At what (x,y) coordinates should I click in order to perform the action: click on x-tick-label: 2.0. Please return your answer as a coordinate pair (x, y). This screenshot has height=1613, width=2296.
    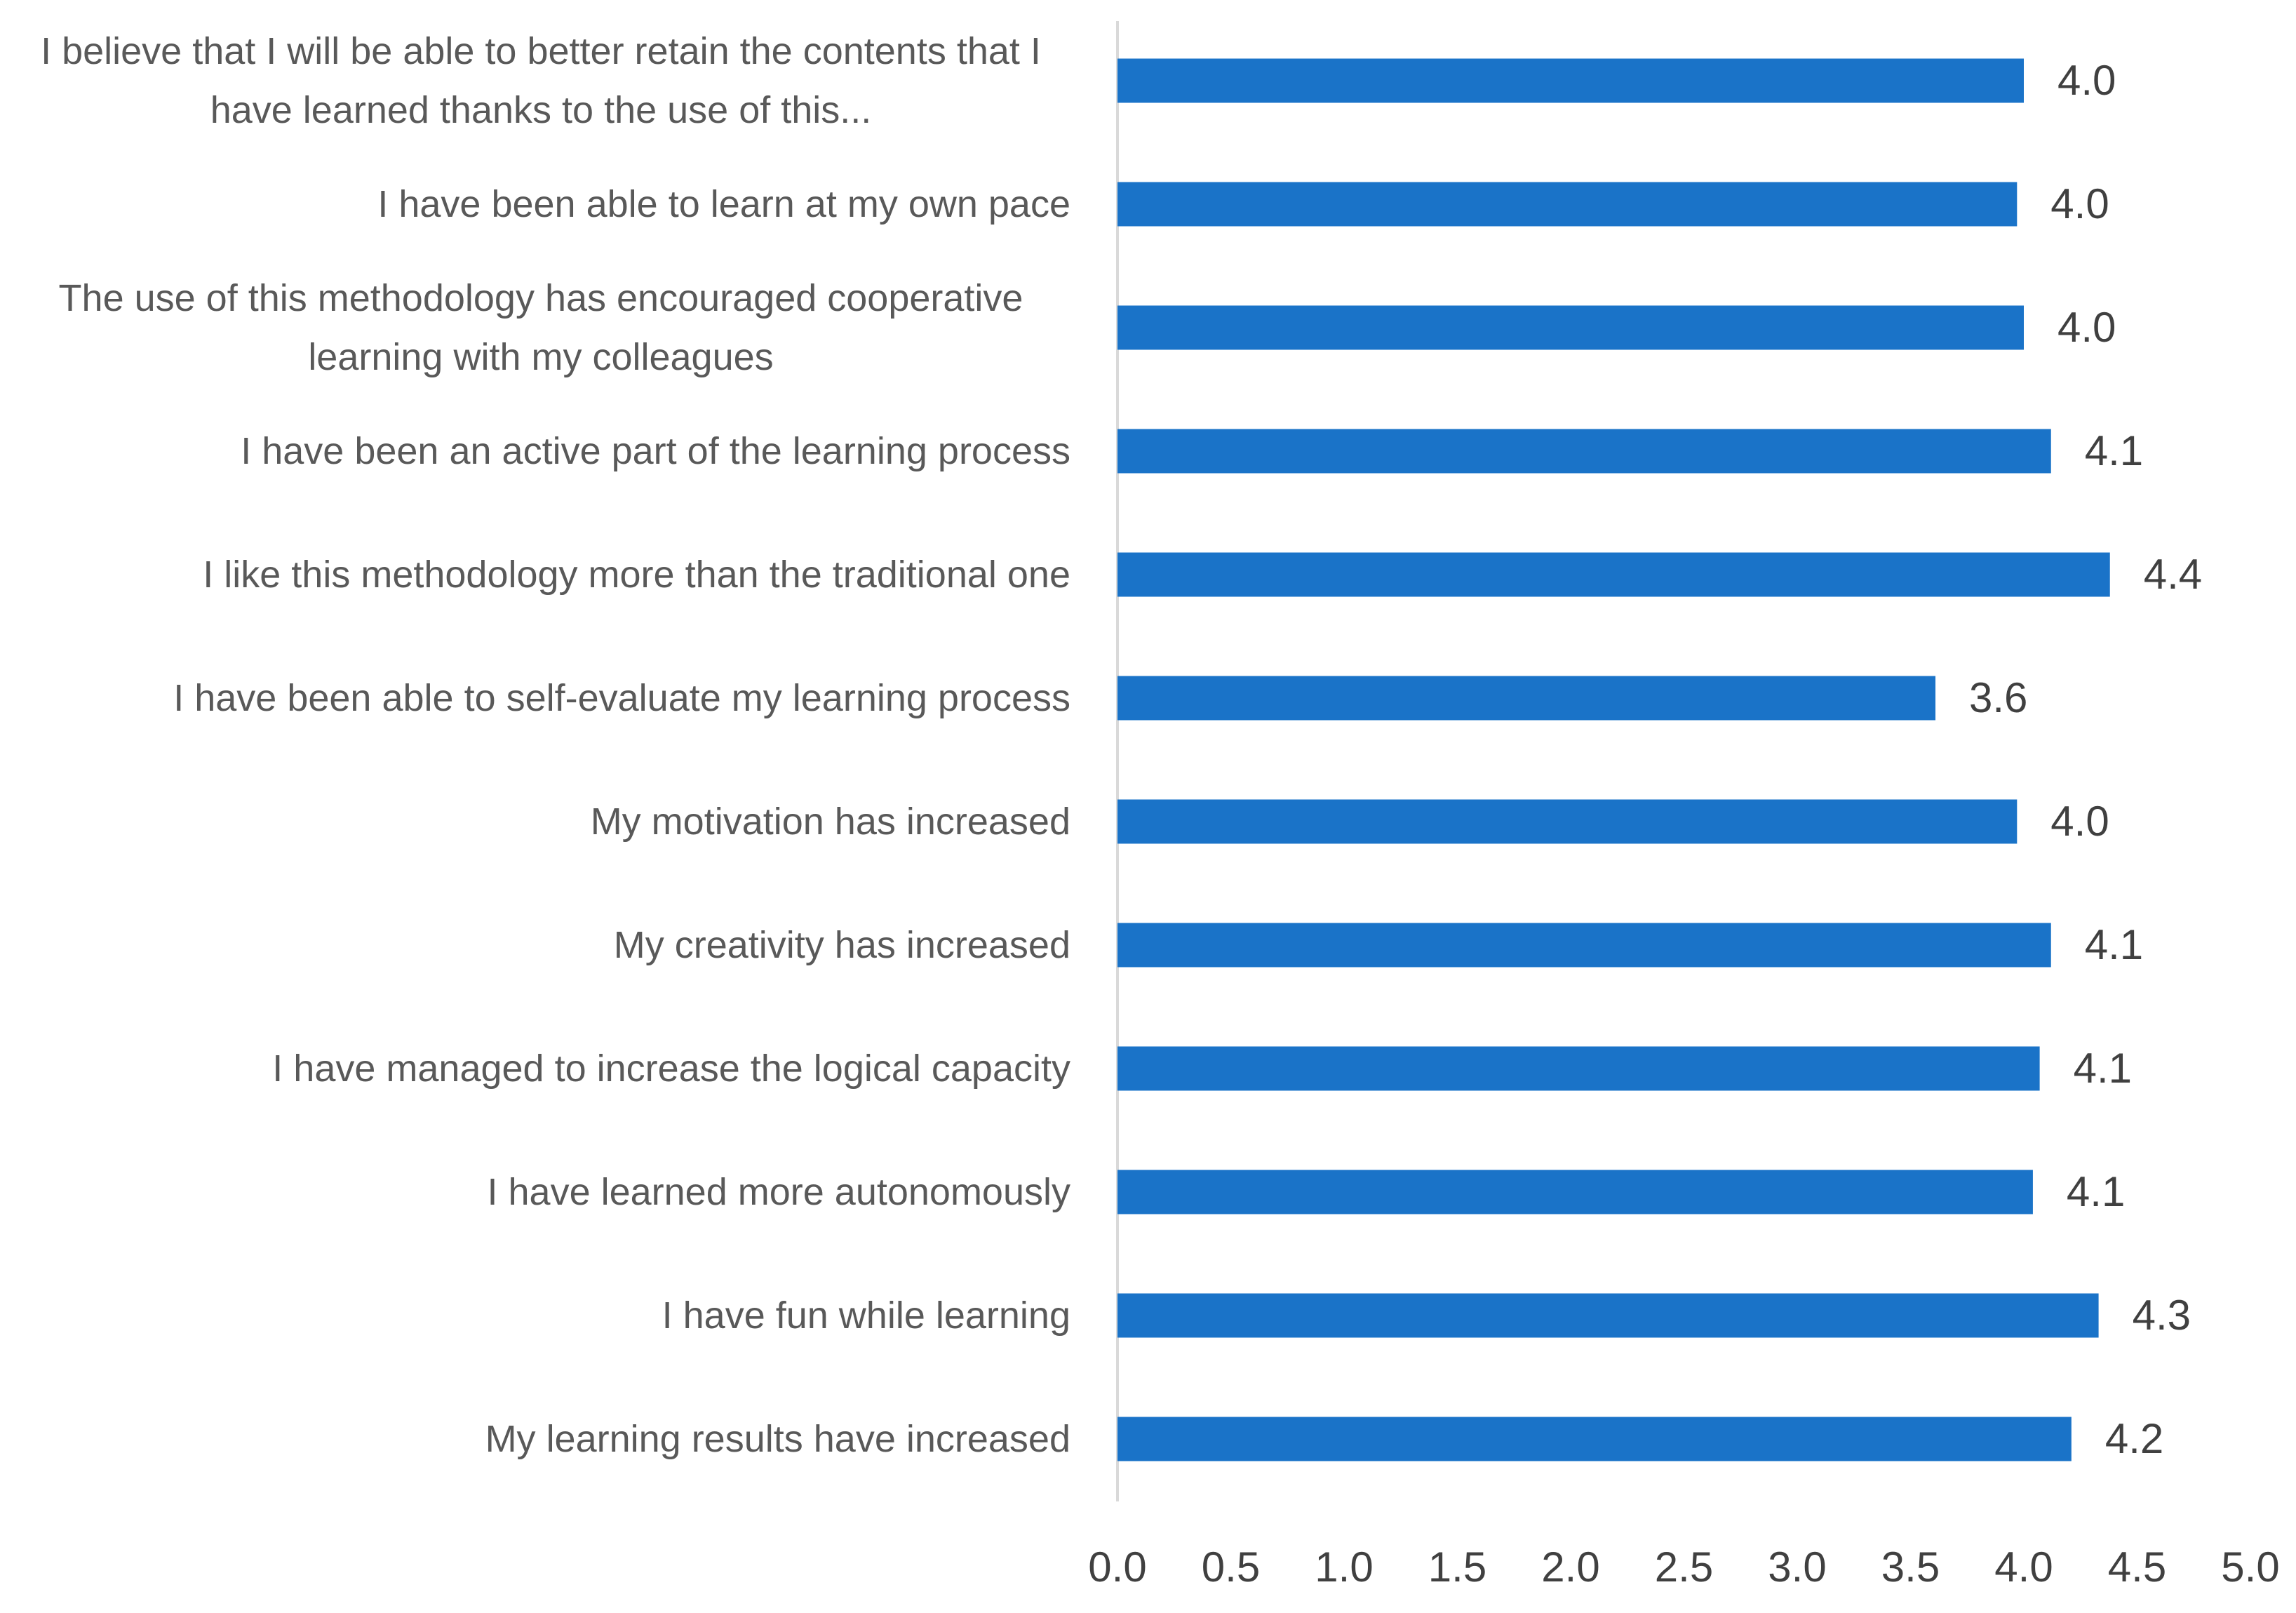
    Looking at the image, I should click on (1570, 1567).